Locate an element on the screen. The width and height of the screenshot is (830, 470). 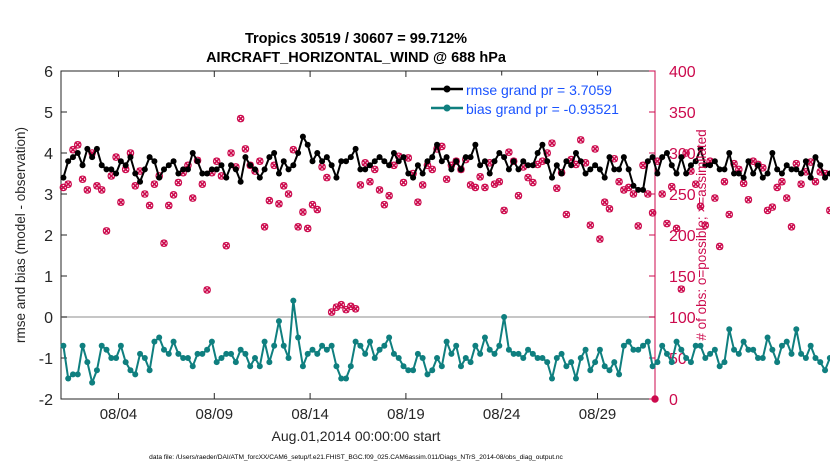
y-right-tick-label: 400 is located at coordinates (682, 72).